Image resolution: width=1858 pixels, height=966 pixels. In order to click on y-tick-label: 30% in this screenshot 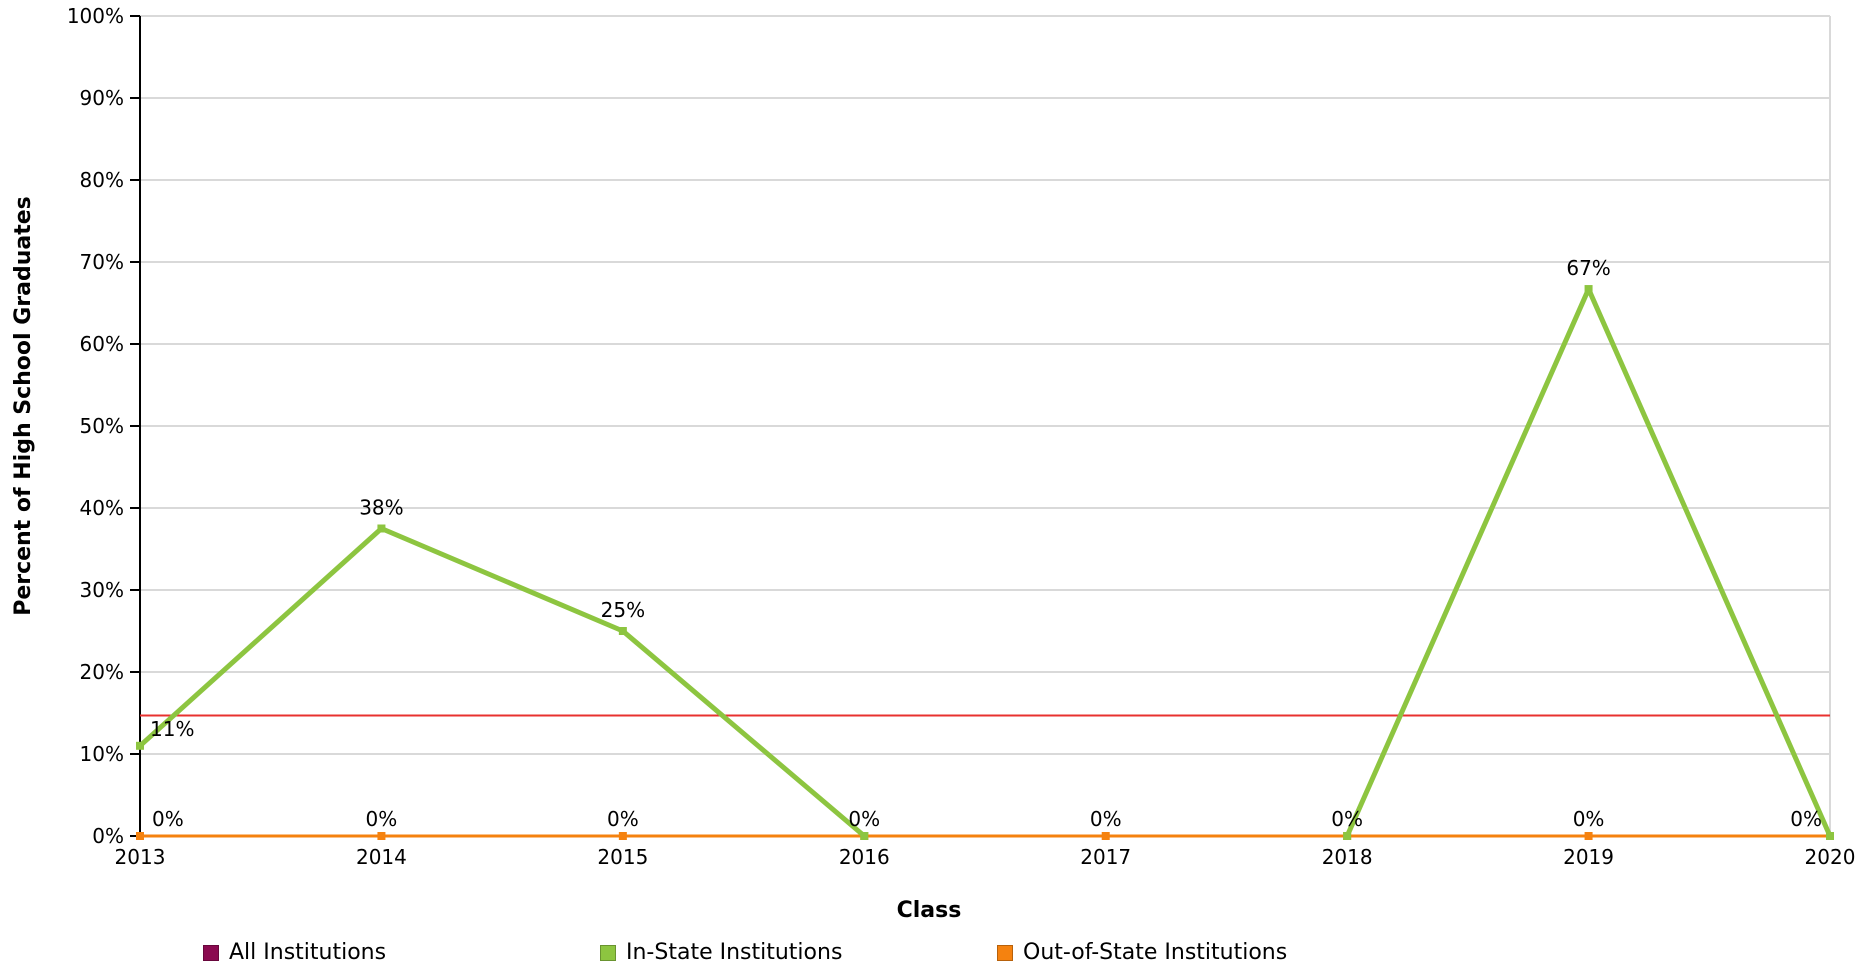, I will do `click(102, 590)`.